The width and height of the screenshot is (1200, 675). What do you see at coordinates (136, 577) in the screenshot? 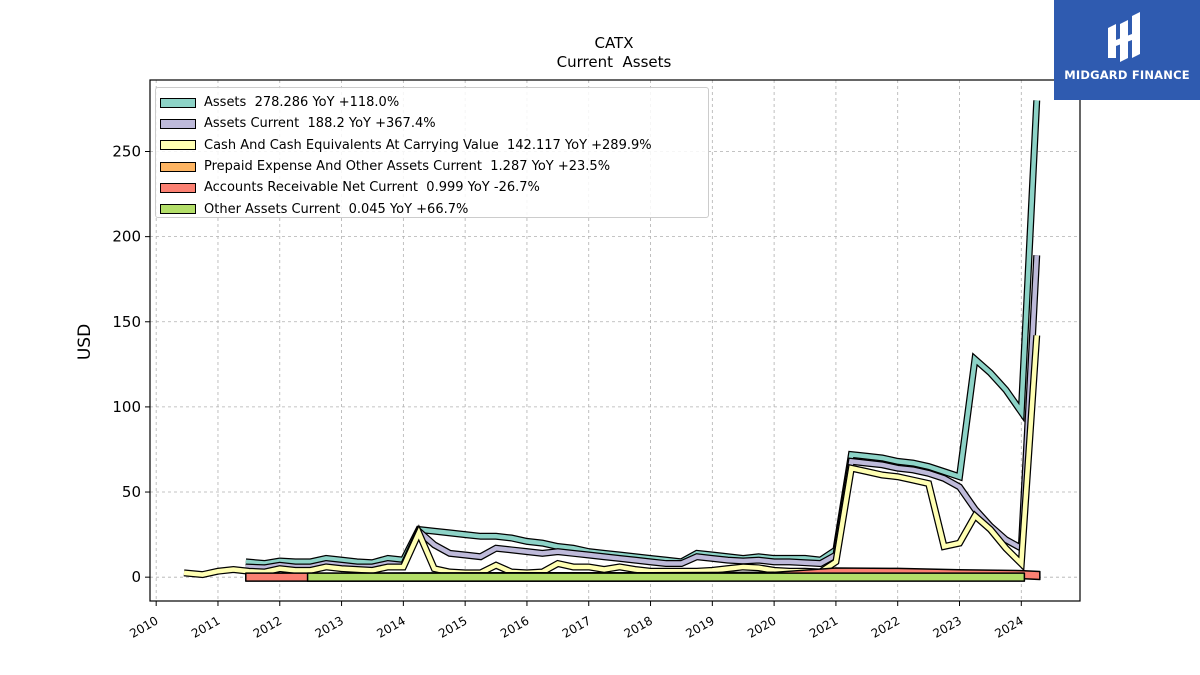
I see `y-tick-label: 0` at bounding box center [136, 577].